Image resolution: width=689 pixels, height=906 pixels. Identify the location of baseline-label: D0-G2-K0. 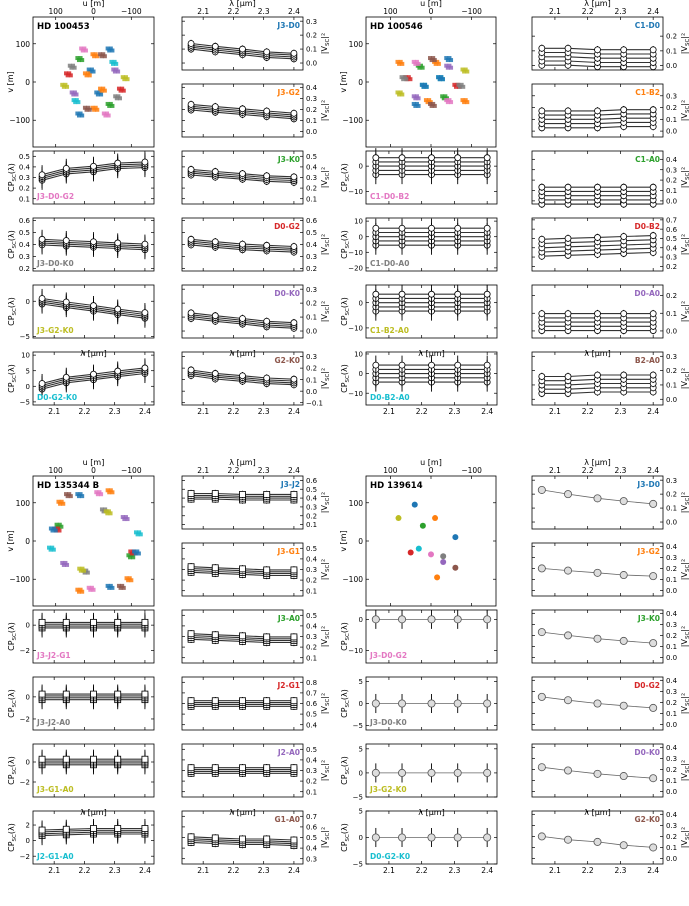
(390, 856).